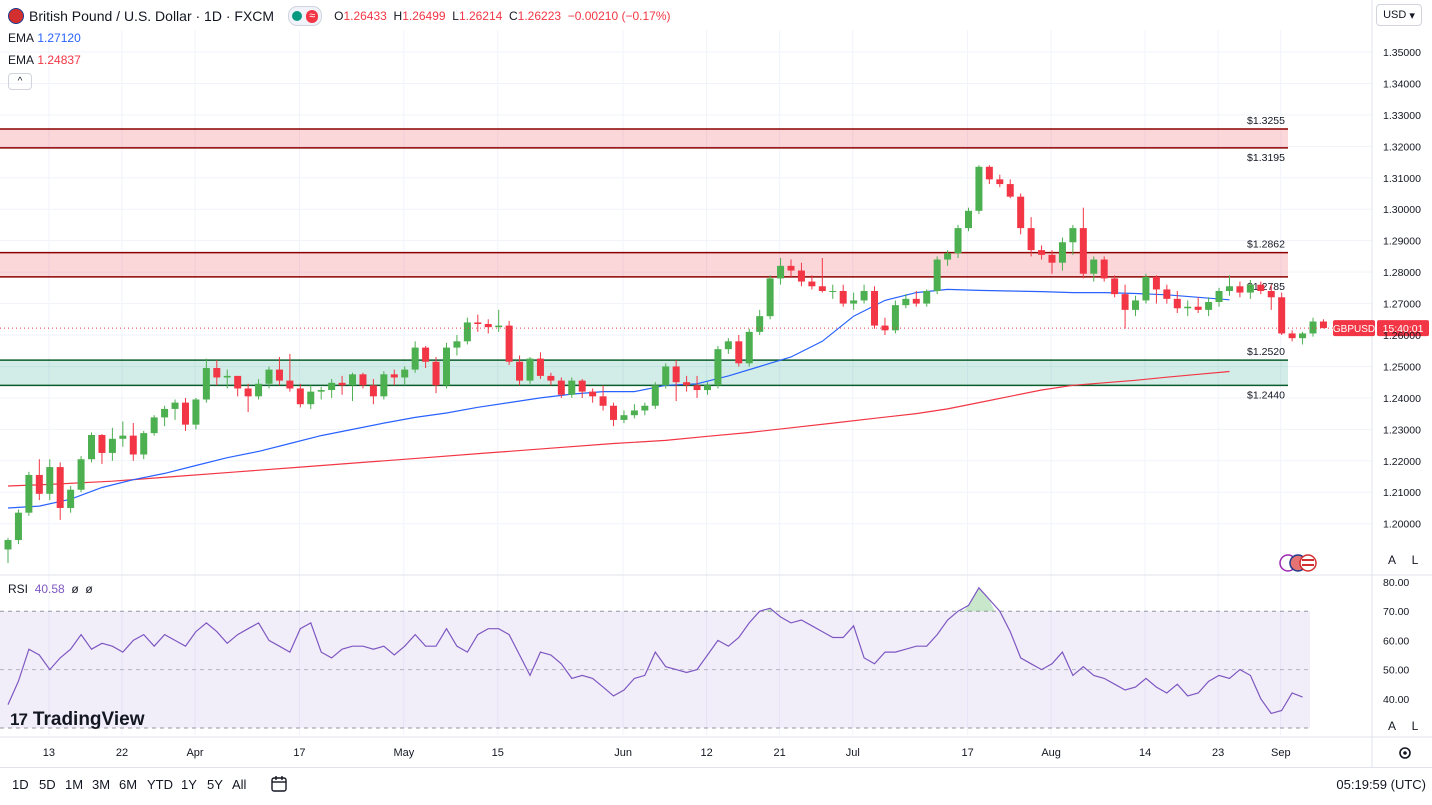 The width and height of the screenshot is (1432, 805). I want to click on time-tick-label: 12, so click(706, 753).